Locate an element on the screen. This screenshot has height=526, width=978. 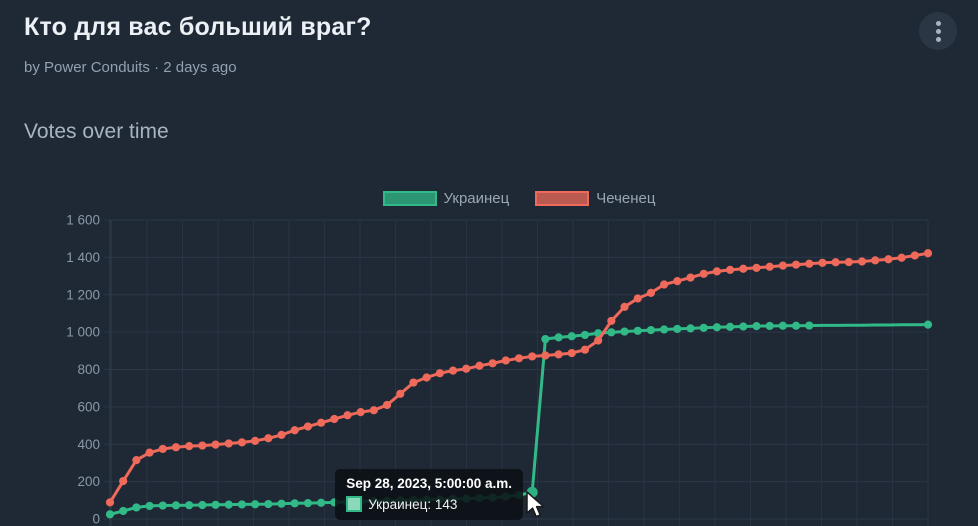
legend-item-chechenec: Чеченец is located at coordinates (595, 198).